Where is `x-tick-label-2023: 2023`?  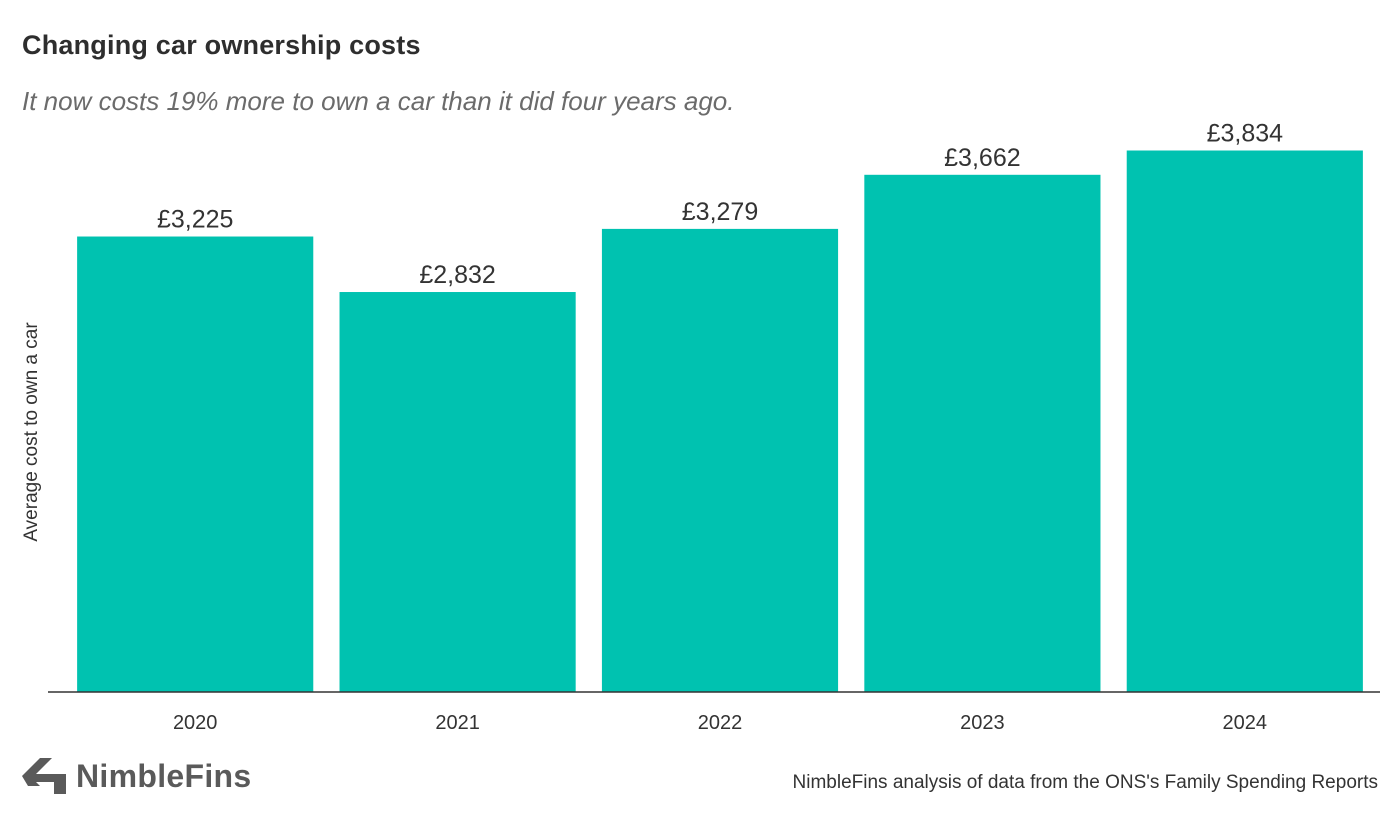 x-tick-label-2023: 2023 is located at coordinates (982, 723).